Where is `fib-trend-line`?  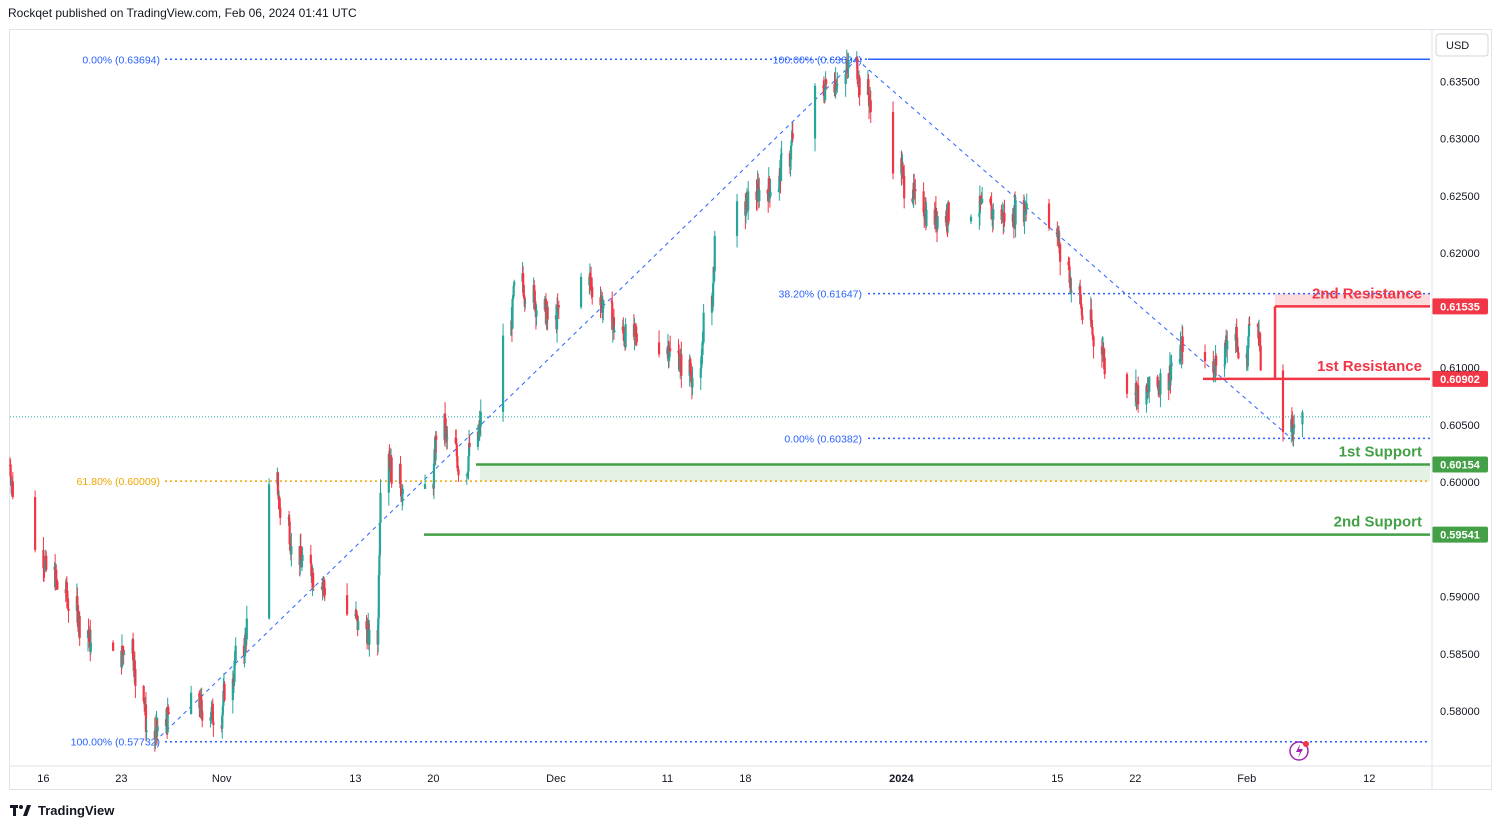 fib-trend-line is located at coordinates (1074, 248).